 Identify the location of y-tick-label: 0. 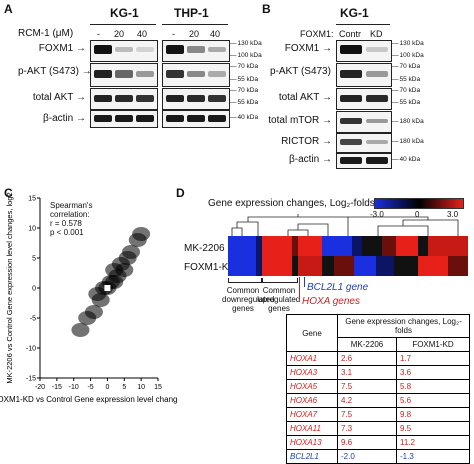
(34, 289).